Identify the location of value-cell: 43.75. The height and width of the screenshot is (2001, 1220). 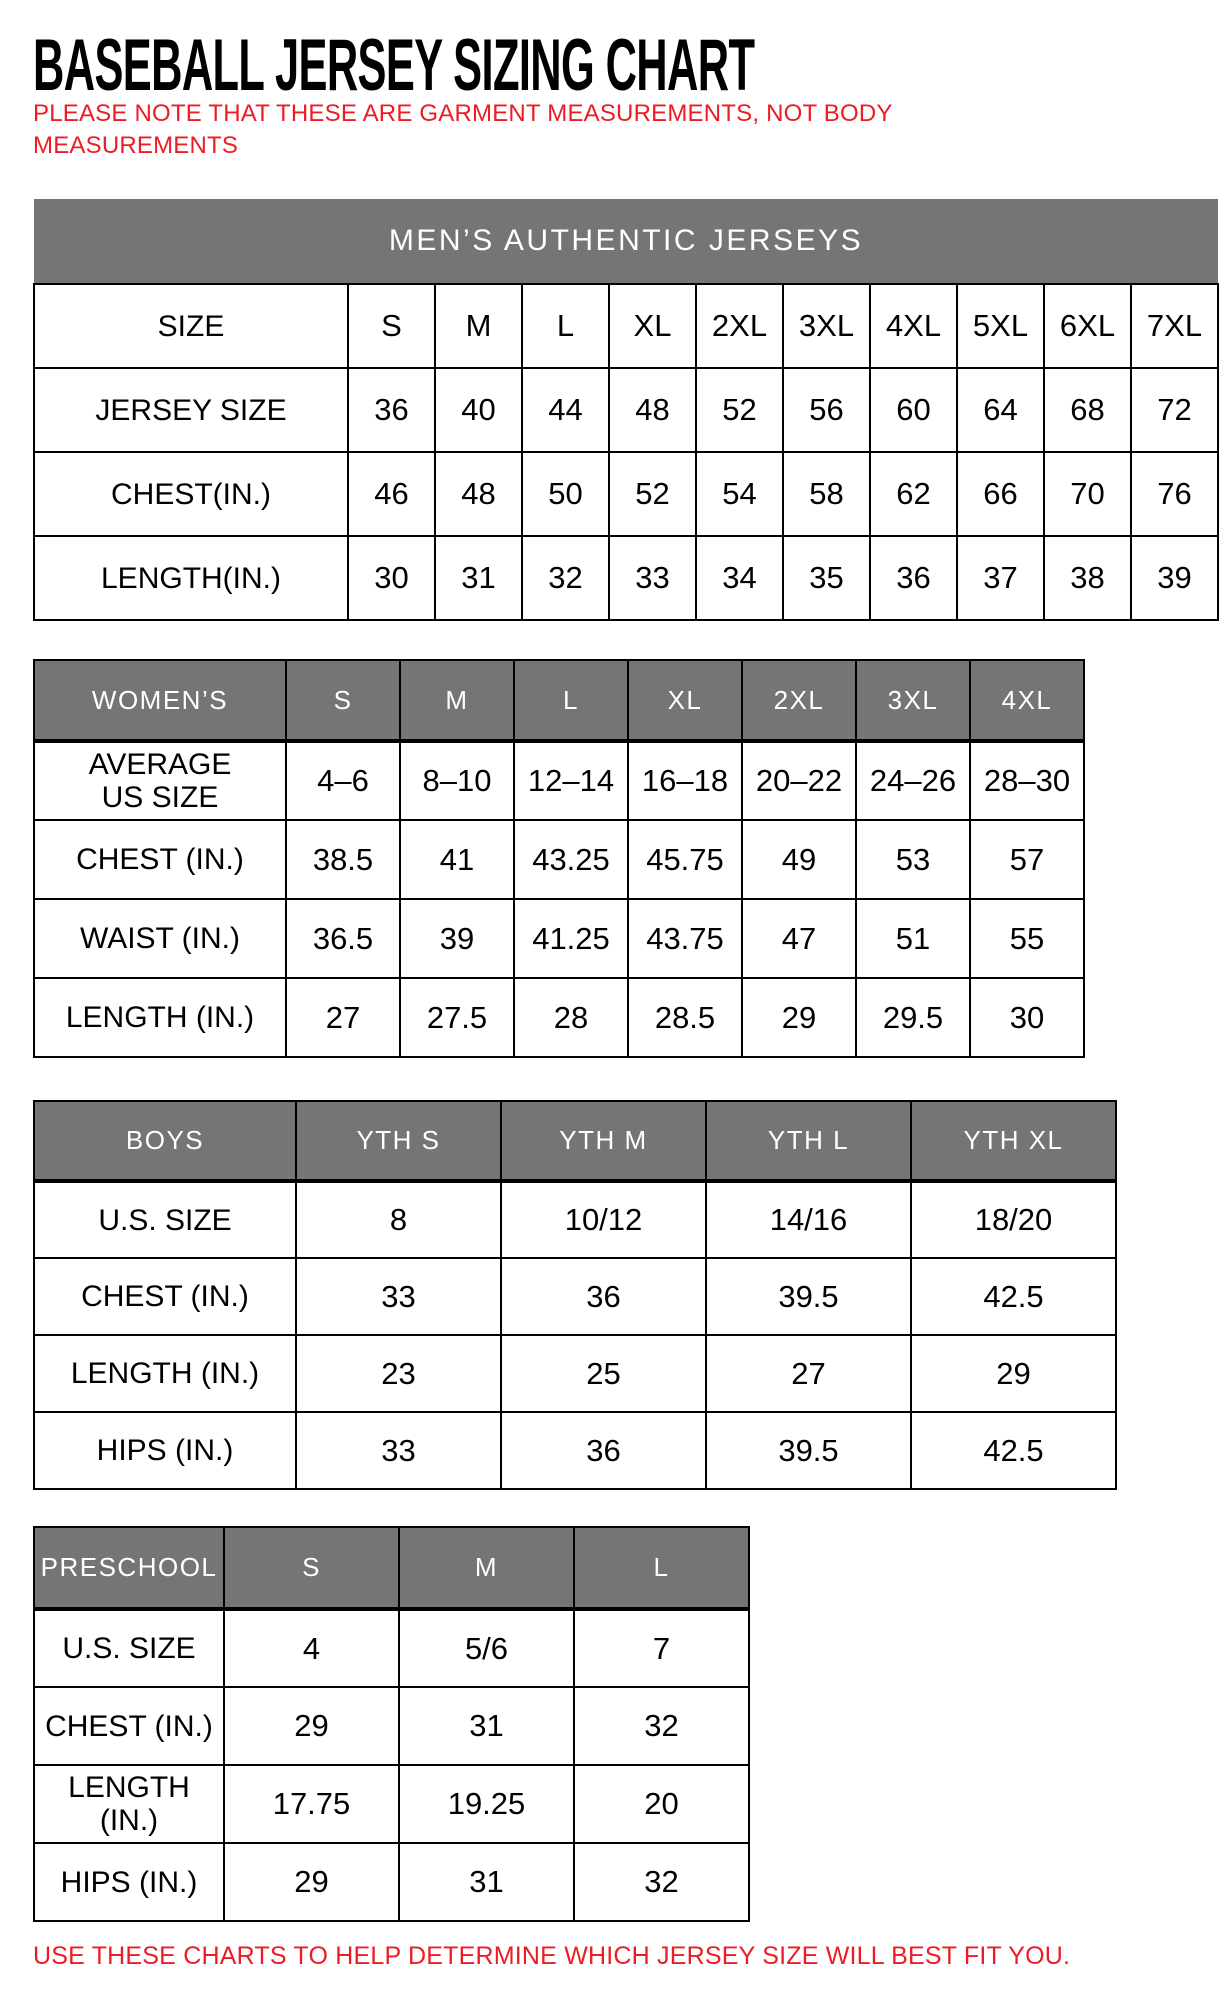
(685, 939).